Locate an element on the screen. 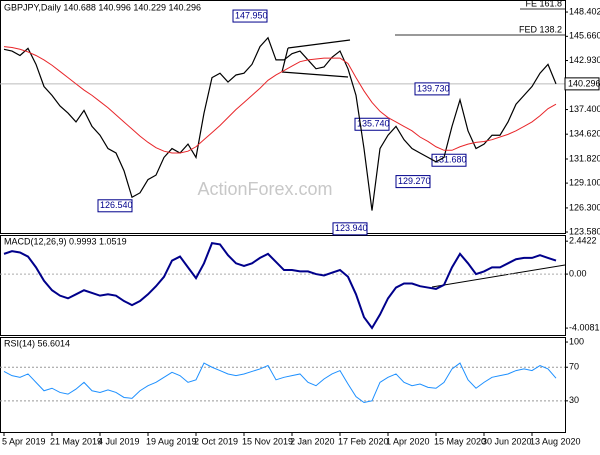  last-price-box is located at coordinates (582, 84).